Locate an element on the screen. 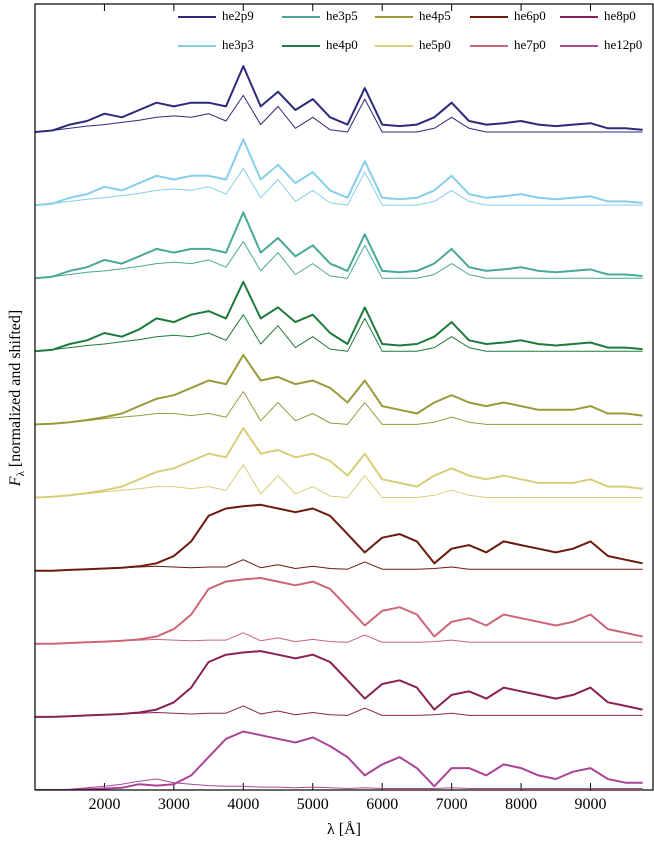 This screenshot has height=843, width=654. legend-label: he12p0 is located at coordinates (623, 44).